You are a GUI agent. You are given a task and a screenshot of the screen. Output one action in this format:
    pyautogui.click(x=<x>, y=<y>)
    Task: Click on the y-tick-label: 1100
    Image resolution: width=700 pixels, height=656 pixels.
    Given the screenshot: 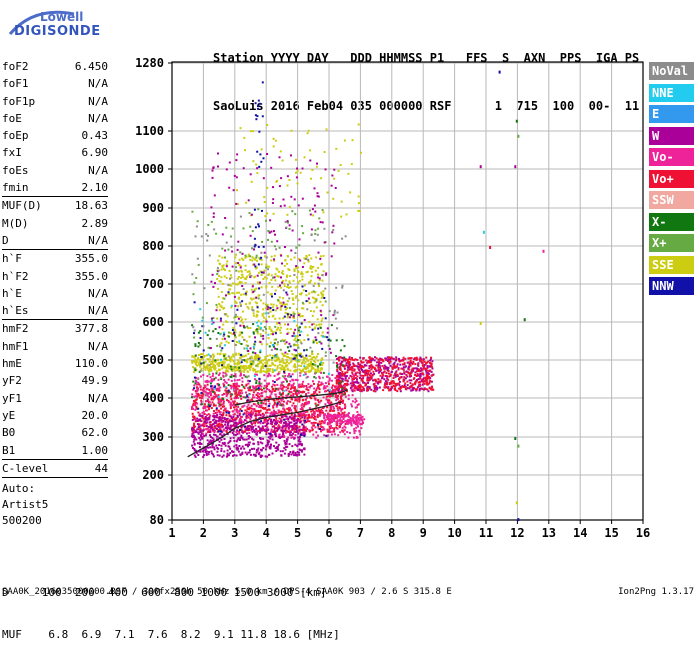 What is the action you would take?
    pyautogui.click(x=149, y=131)
    